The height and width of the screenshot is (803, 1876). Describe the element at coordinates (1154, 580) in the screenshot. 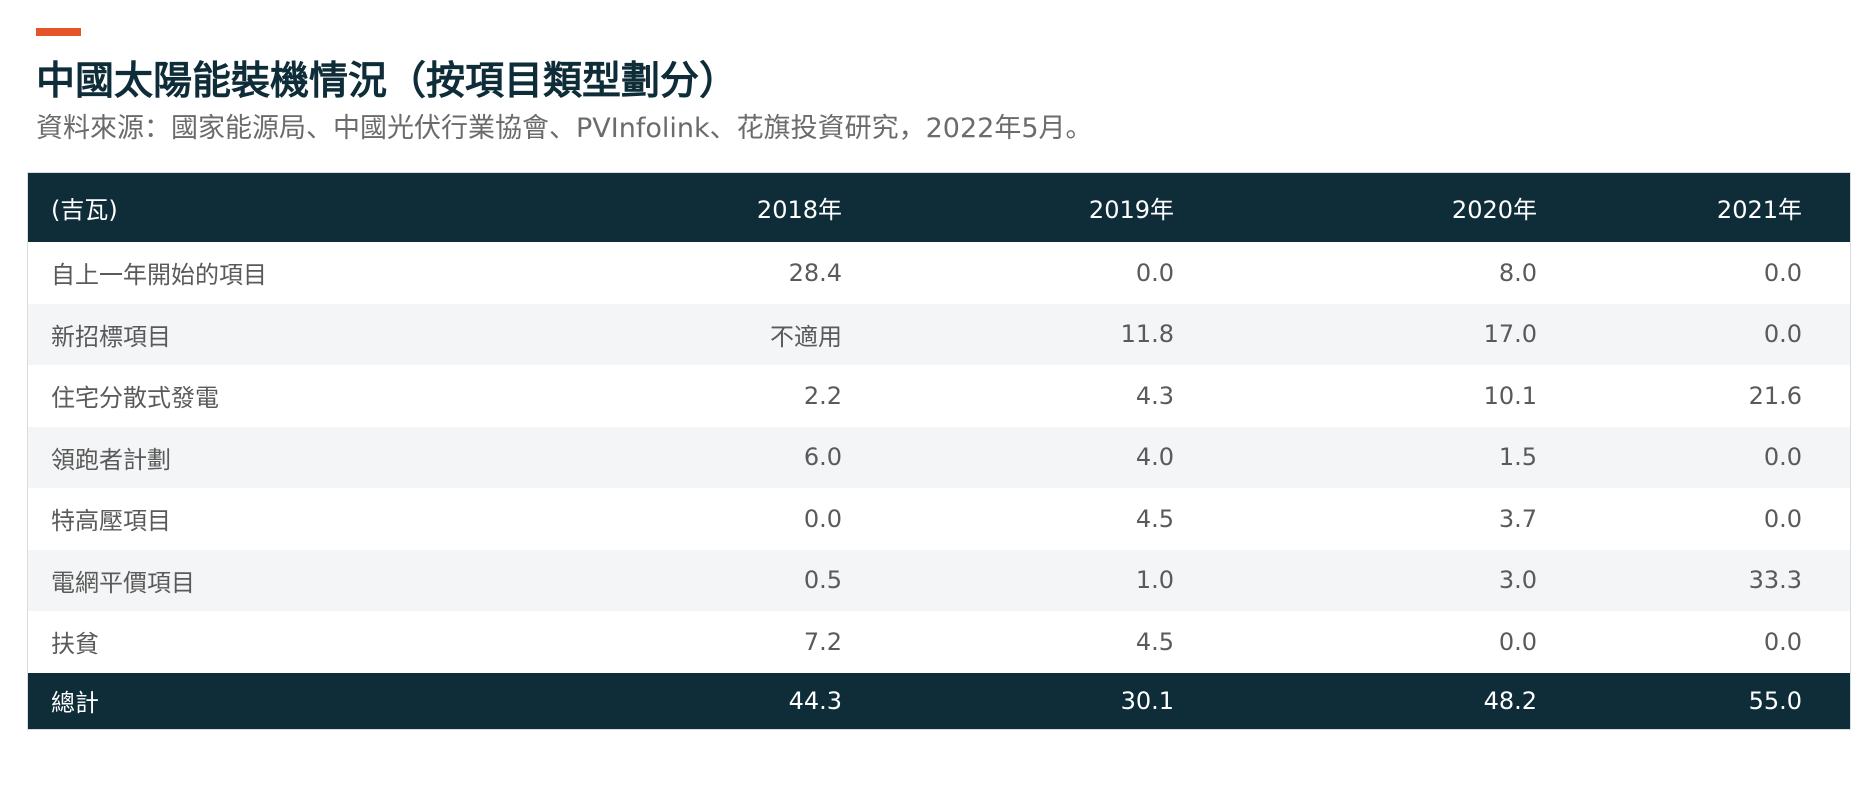

I see `table-cell: 1.0` at that location.